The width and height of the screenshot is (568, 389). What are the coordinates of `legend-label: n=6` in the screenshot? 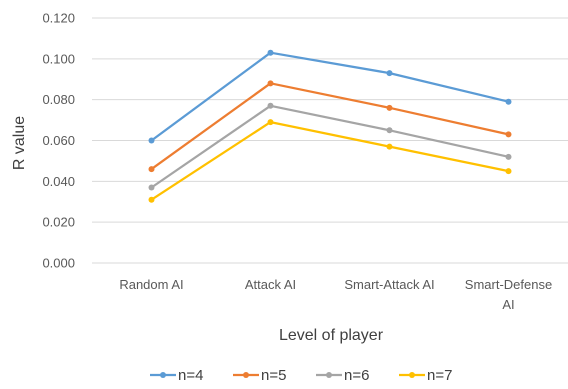 It's located at (356, 375).